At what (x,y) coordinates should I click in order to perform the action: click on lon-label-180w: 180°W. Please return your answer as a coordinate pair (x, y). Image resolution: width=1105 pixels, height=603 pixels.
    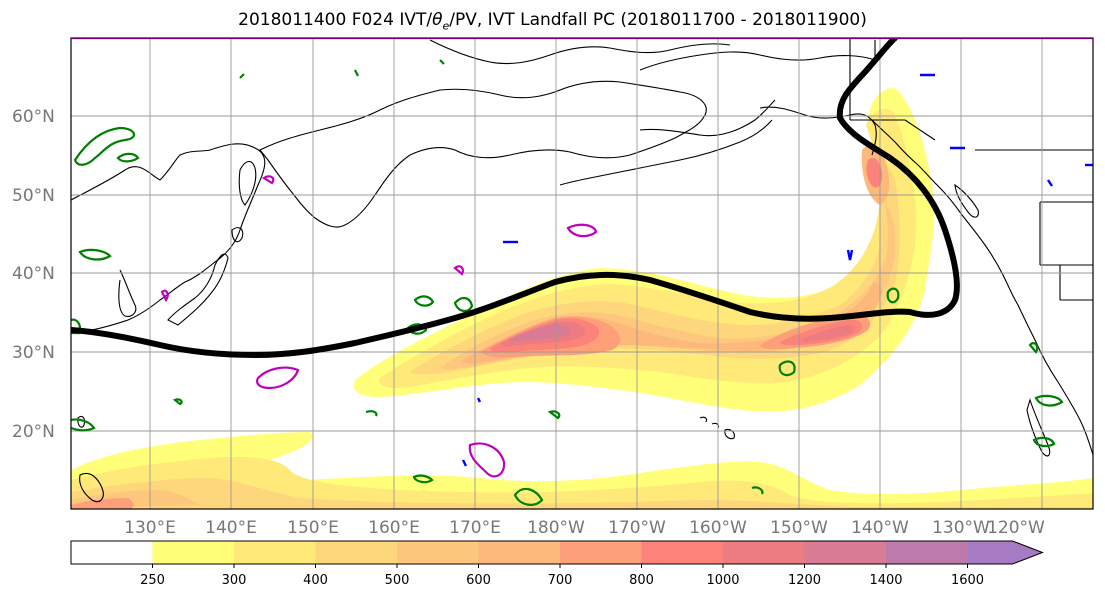
    Looking at the image, I should click on (556, 528).